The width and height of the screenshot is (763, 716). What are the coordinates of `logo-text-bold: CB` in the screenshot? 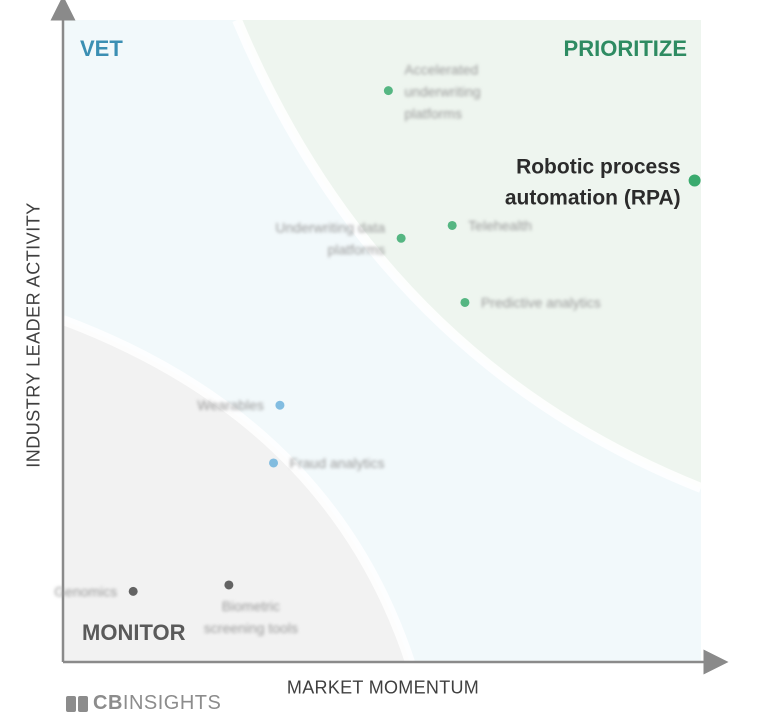 It's located at (108, 703).